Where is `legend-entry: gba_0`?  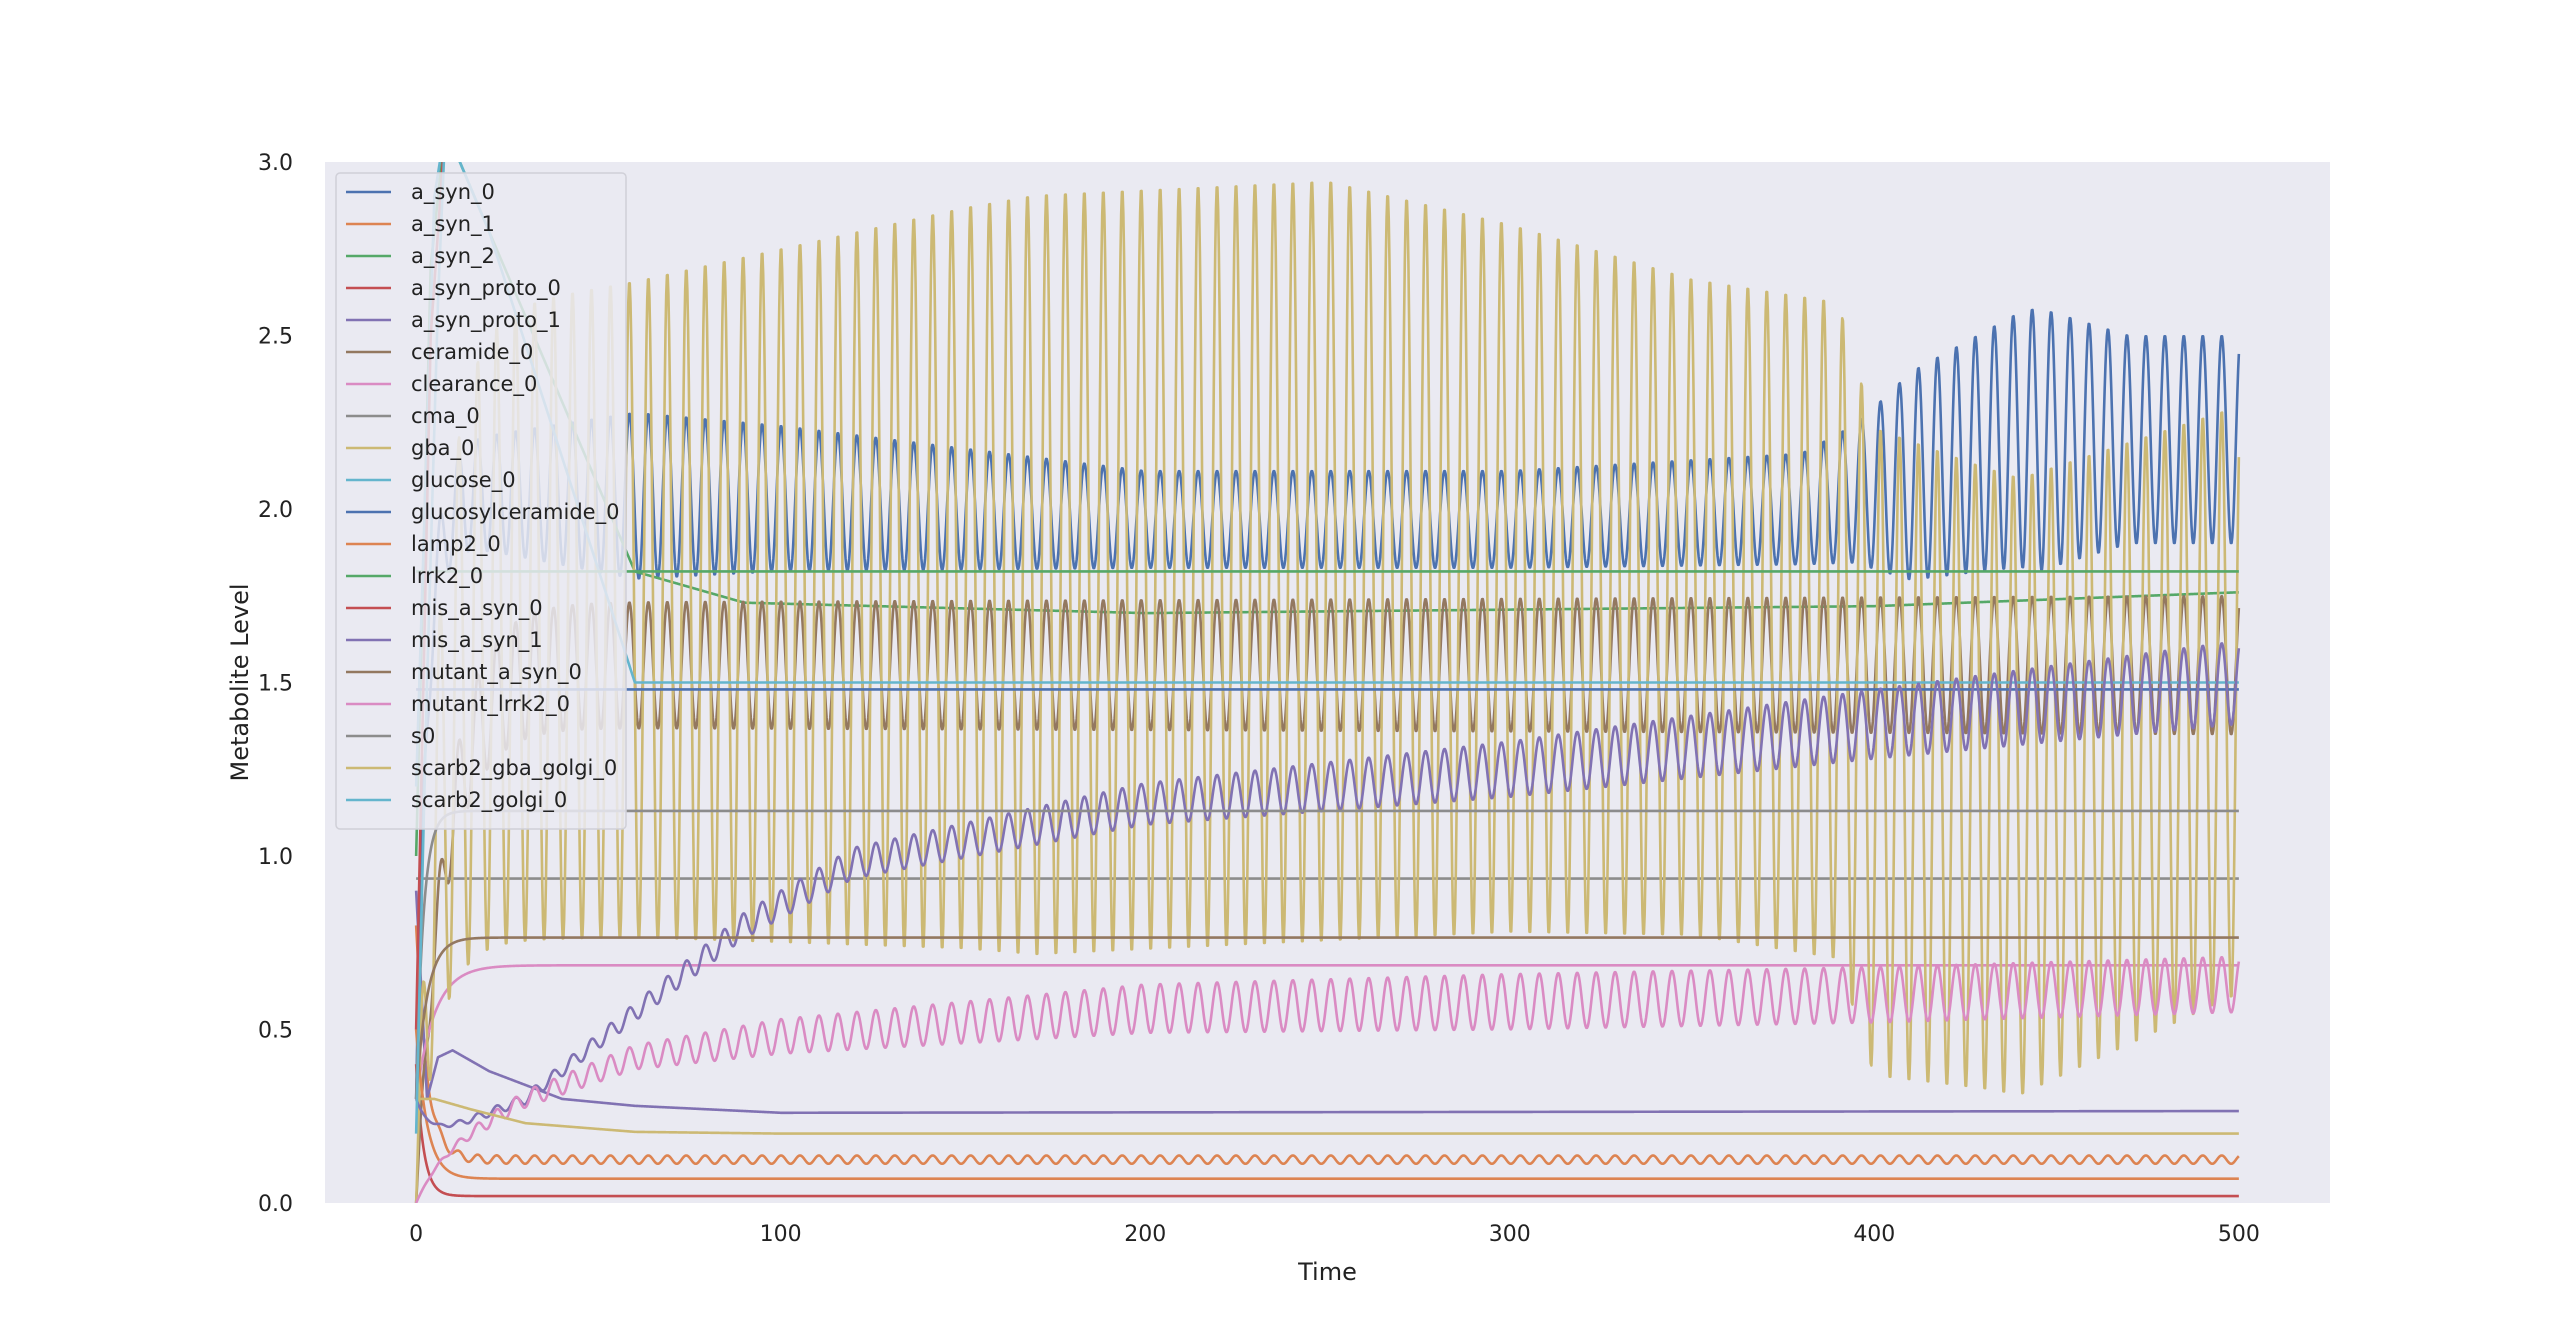
legend-entry: gba_0 is located at coordinates (442, 448).